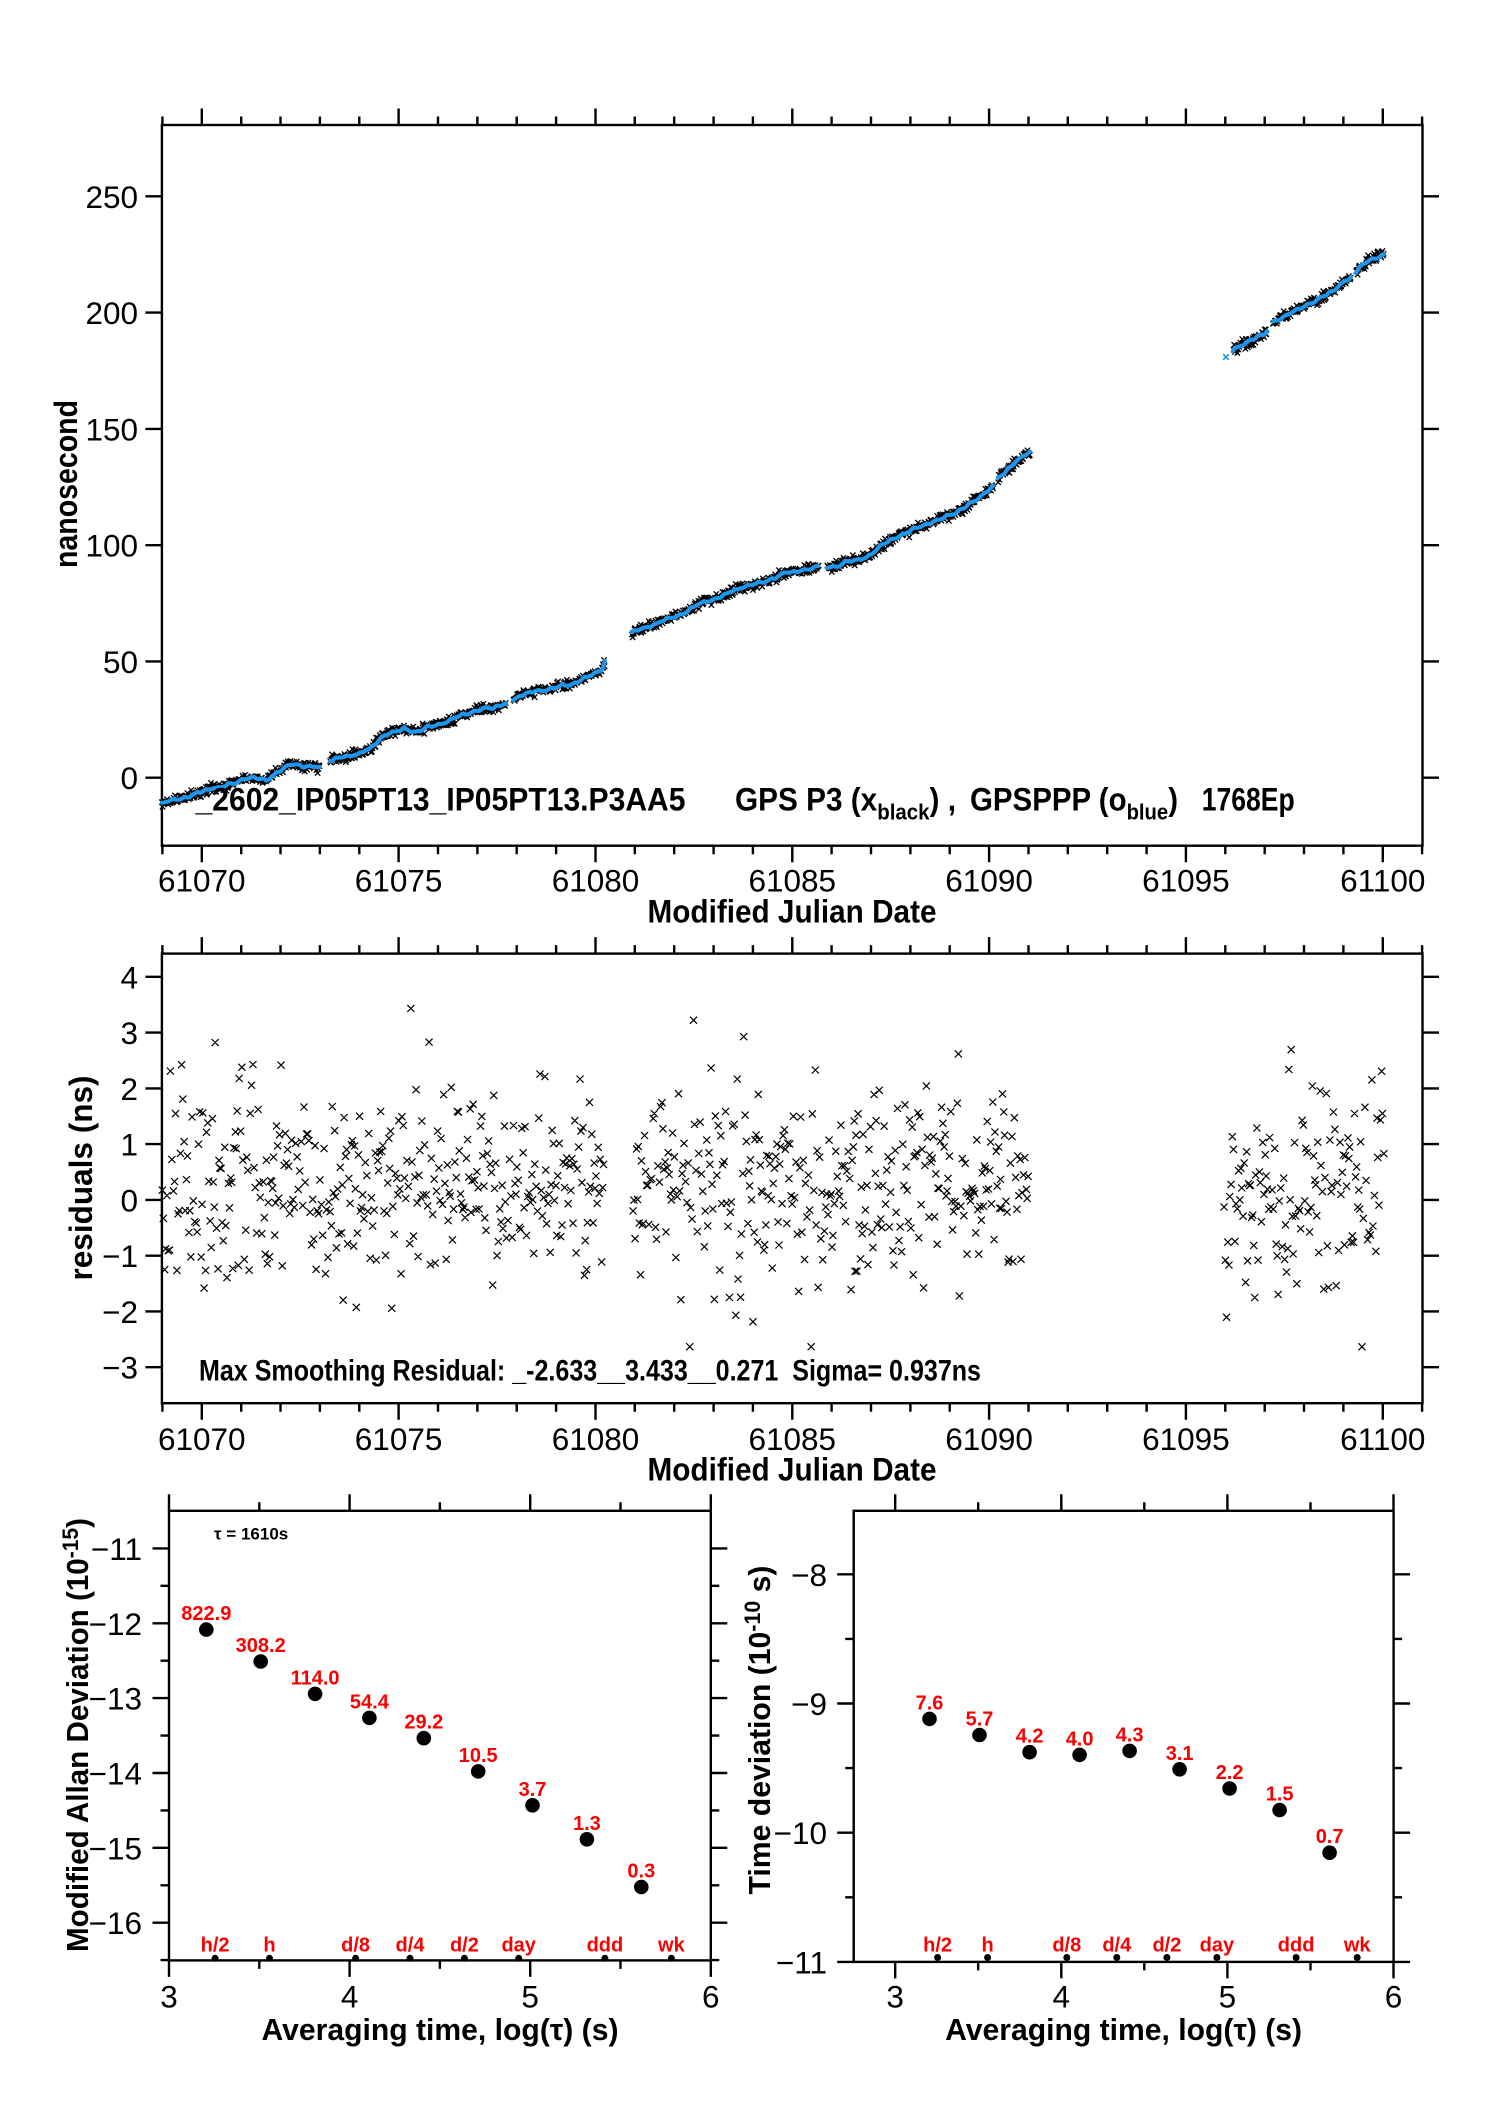  Describe the element at coordinates (115, 1699) in the screenshot. I see `svg-text: −13` at that location.